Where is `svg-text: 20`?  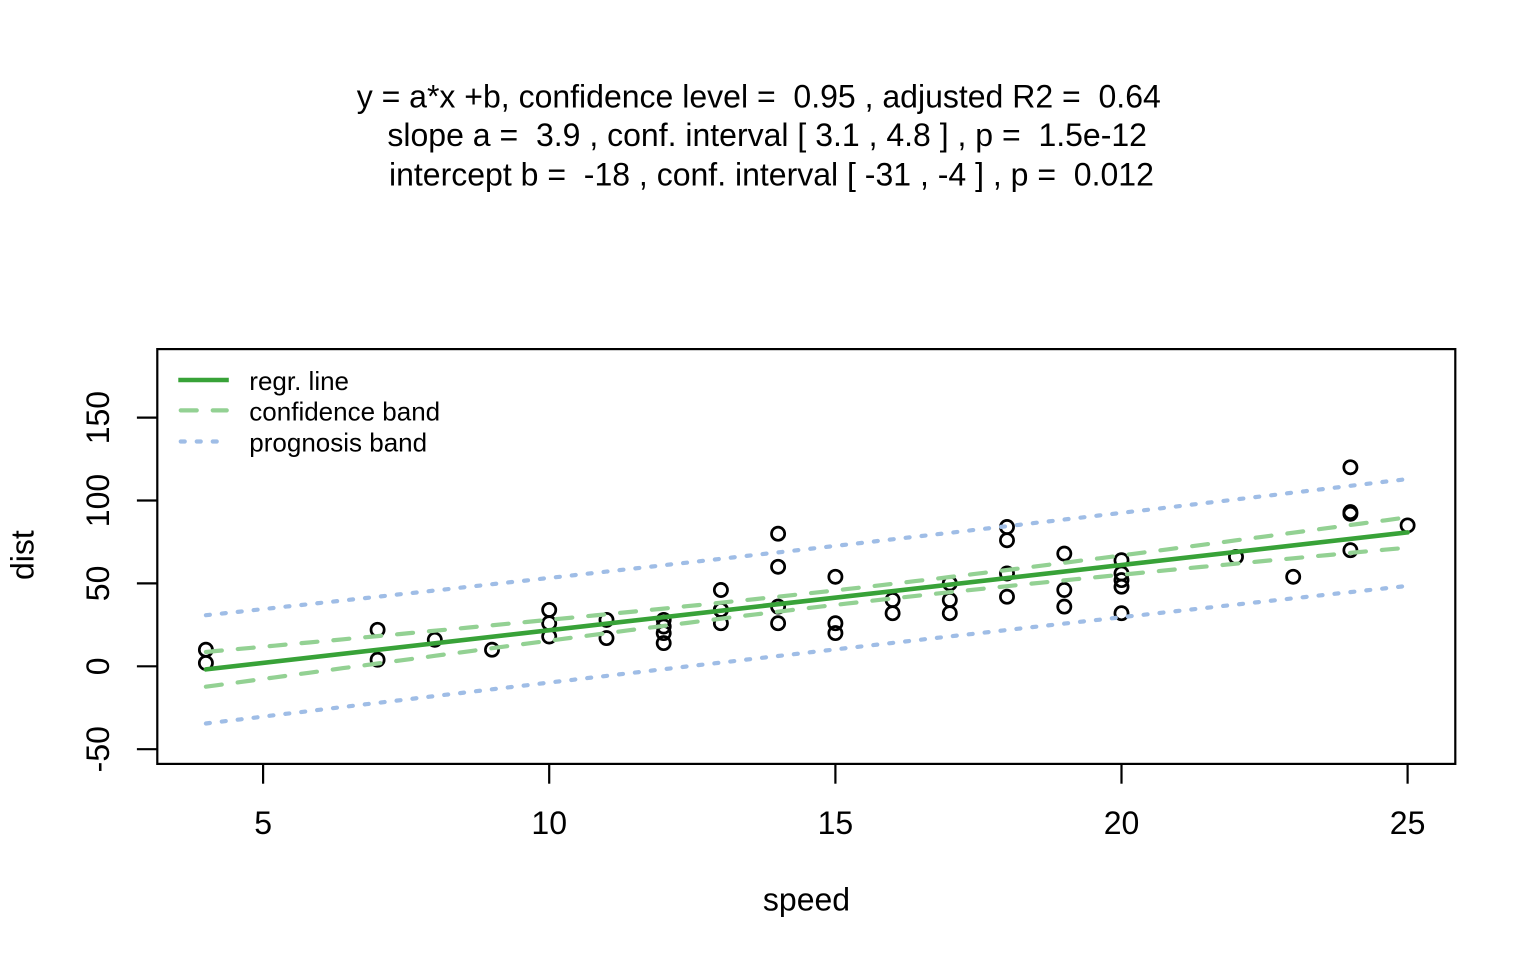 svg-text: 20 is located at coordinates (1122, 823).